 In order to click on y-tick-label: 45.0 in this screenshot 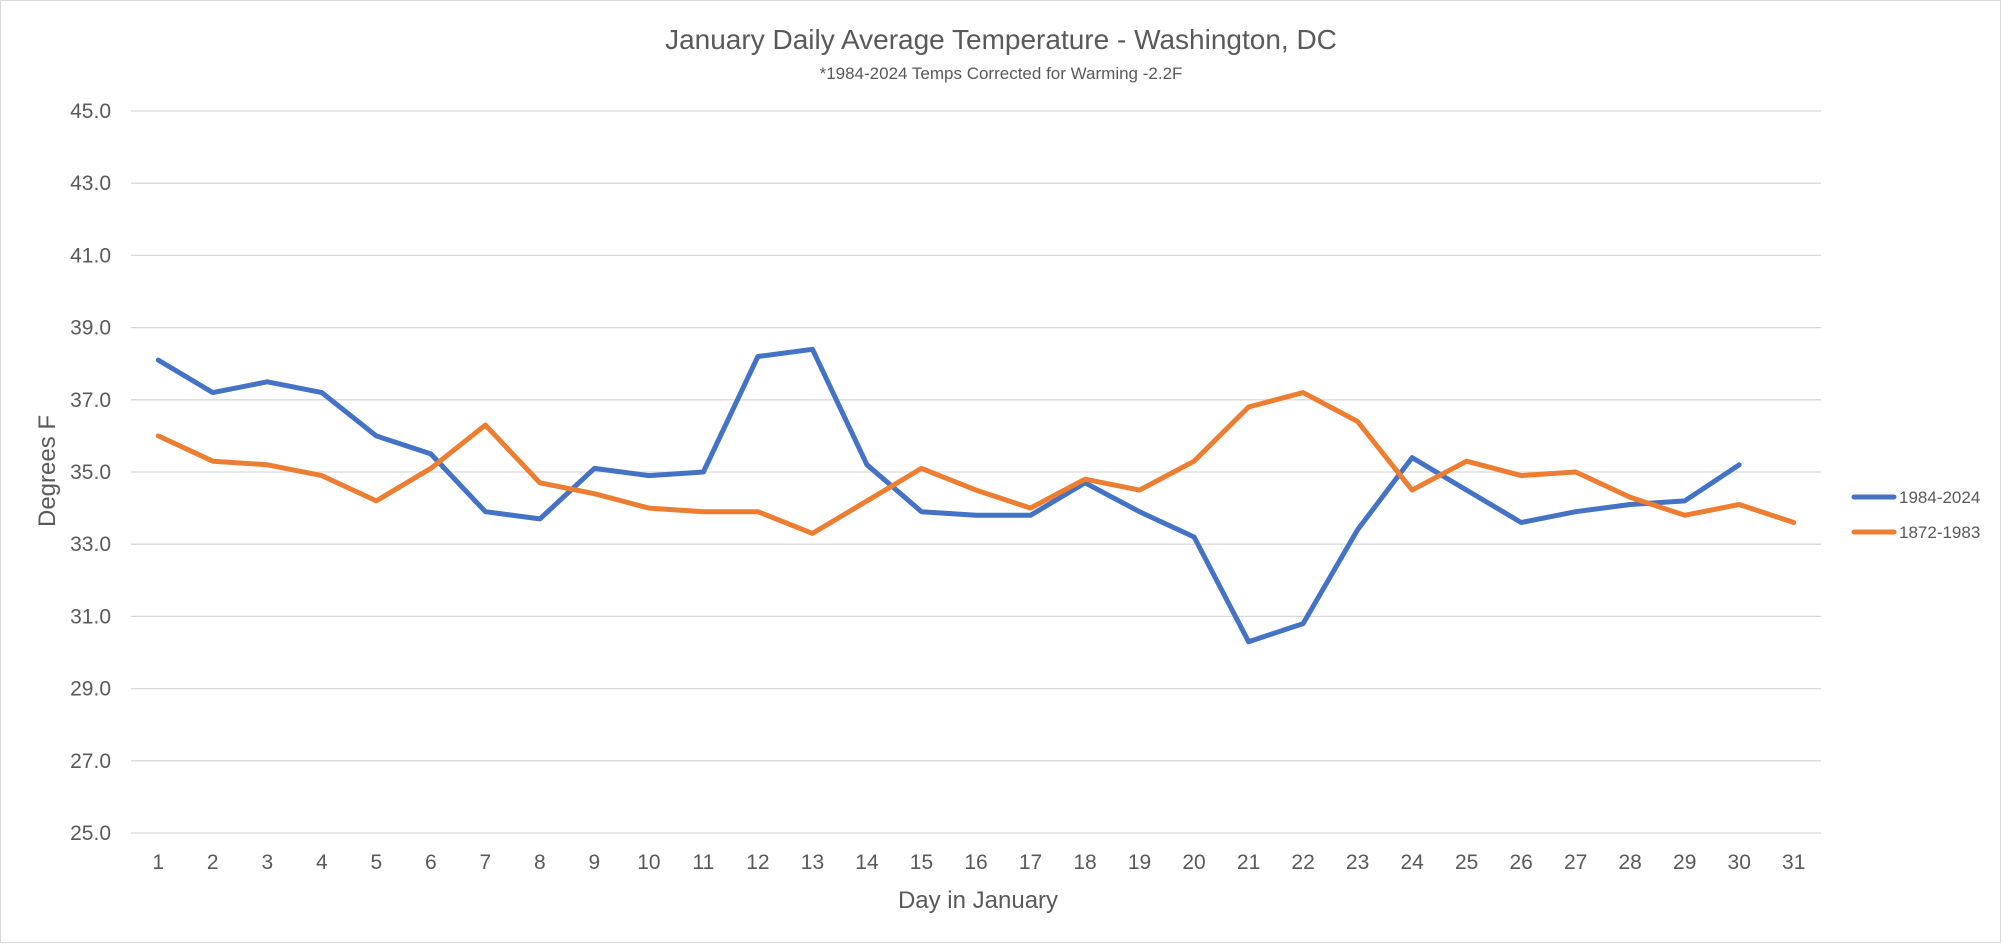, I will do `click(90, 111)`.